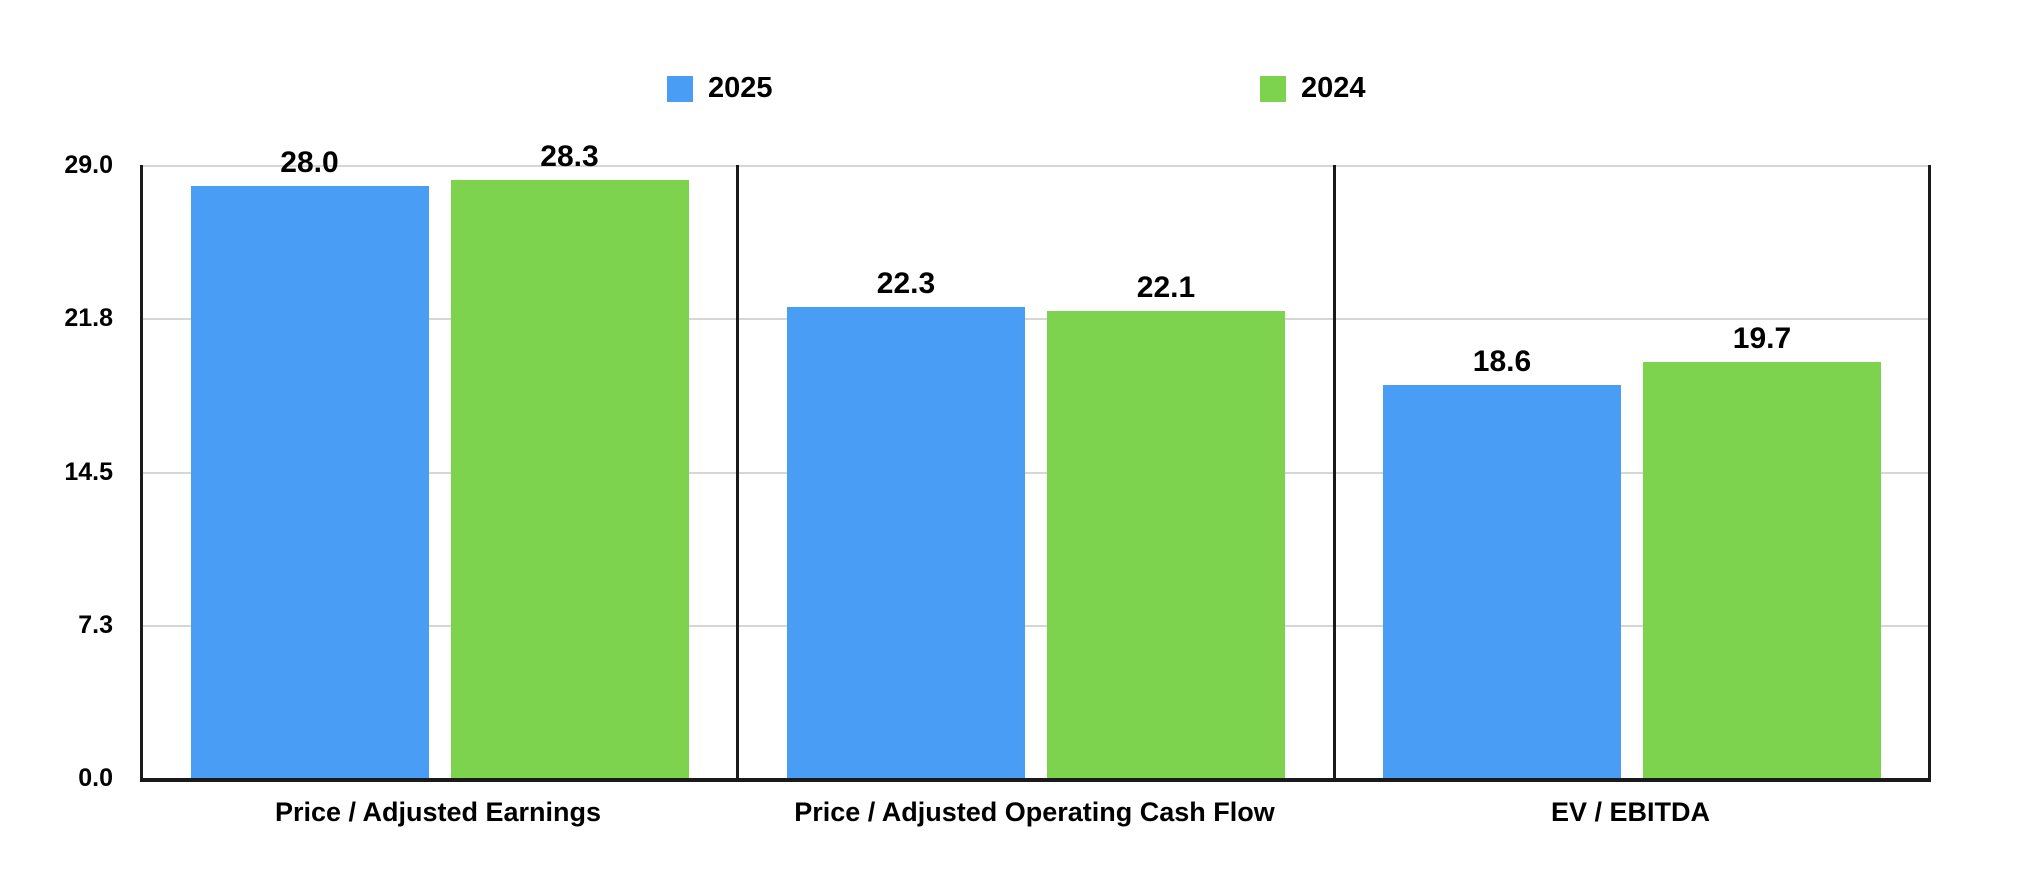  I want to click on bar-2024: 22.1, so click(1166, 525).